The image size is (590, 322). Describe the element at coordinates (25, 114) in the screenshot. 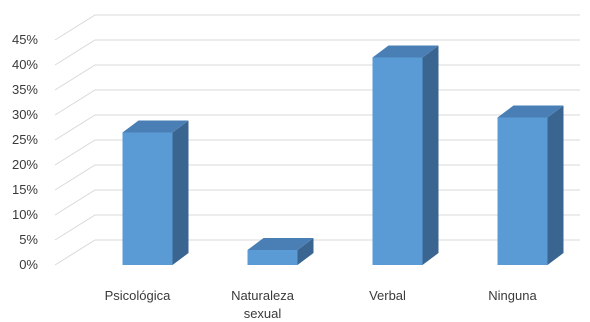

I see `y-tick-label: 30%` at that location.